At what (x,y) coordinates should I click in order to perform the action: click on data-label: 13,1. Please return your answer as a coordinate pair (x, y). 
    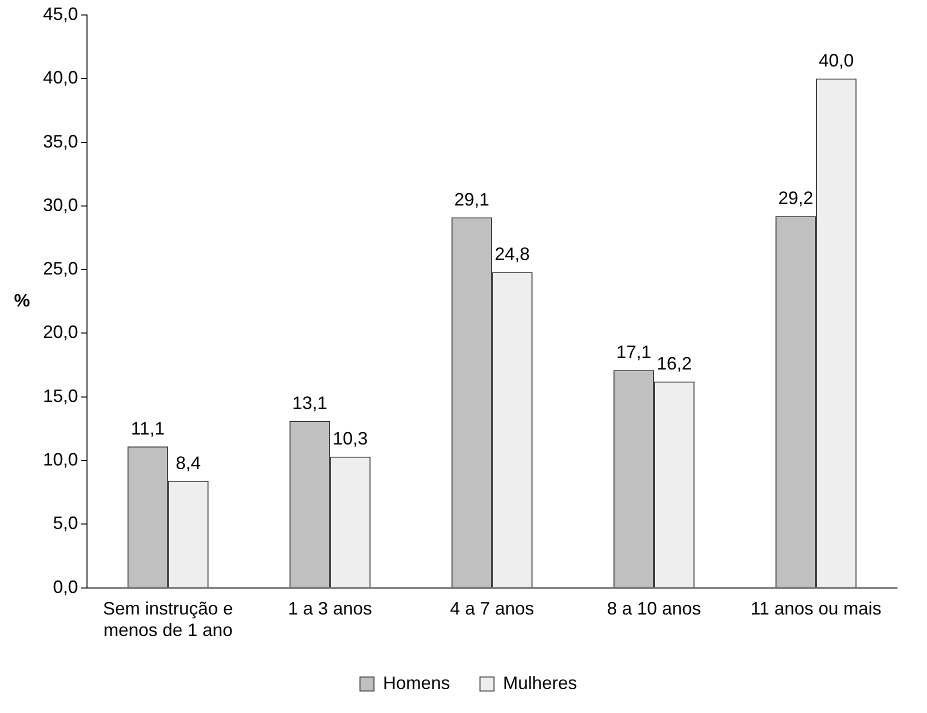
    Looking at the image, I should click on (310, 403).